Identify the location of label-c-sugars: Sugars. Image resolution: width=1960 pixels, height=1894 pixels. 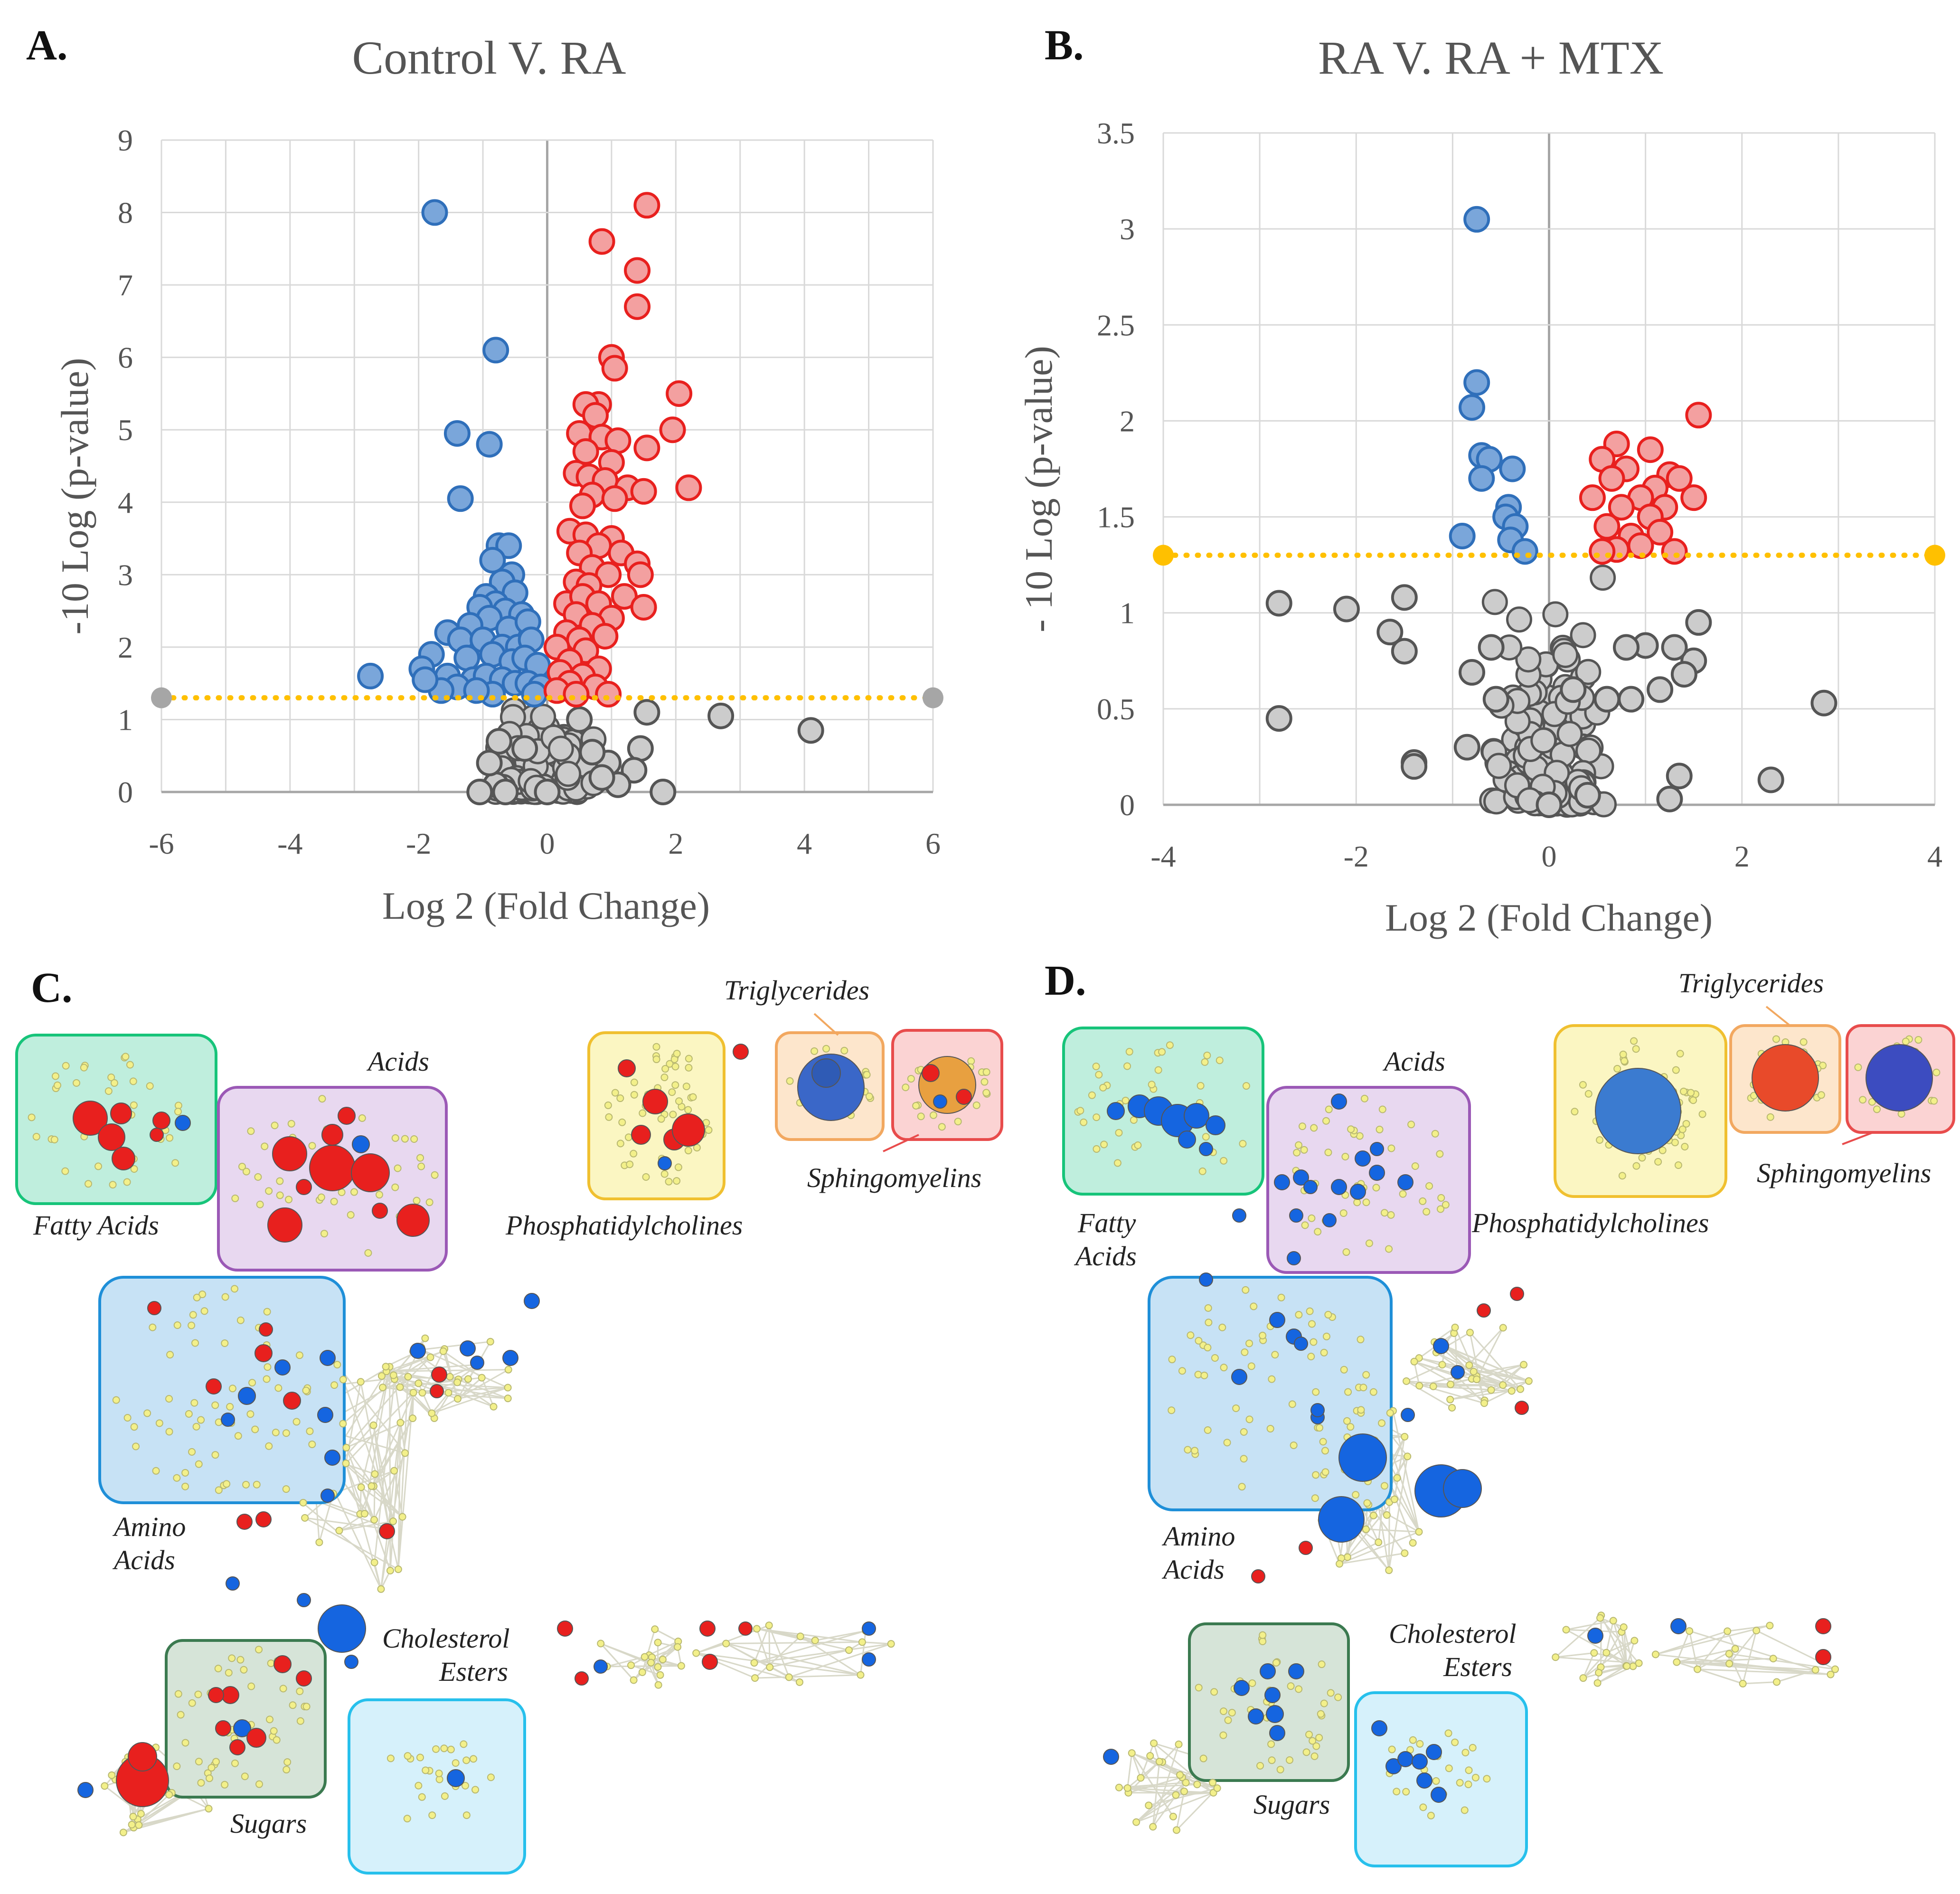
(268, 1824).